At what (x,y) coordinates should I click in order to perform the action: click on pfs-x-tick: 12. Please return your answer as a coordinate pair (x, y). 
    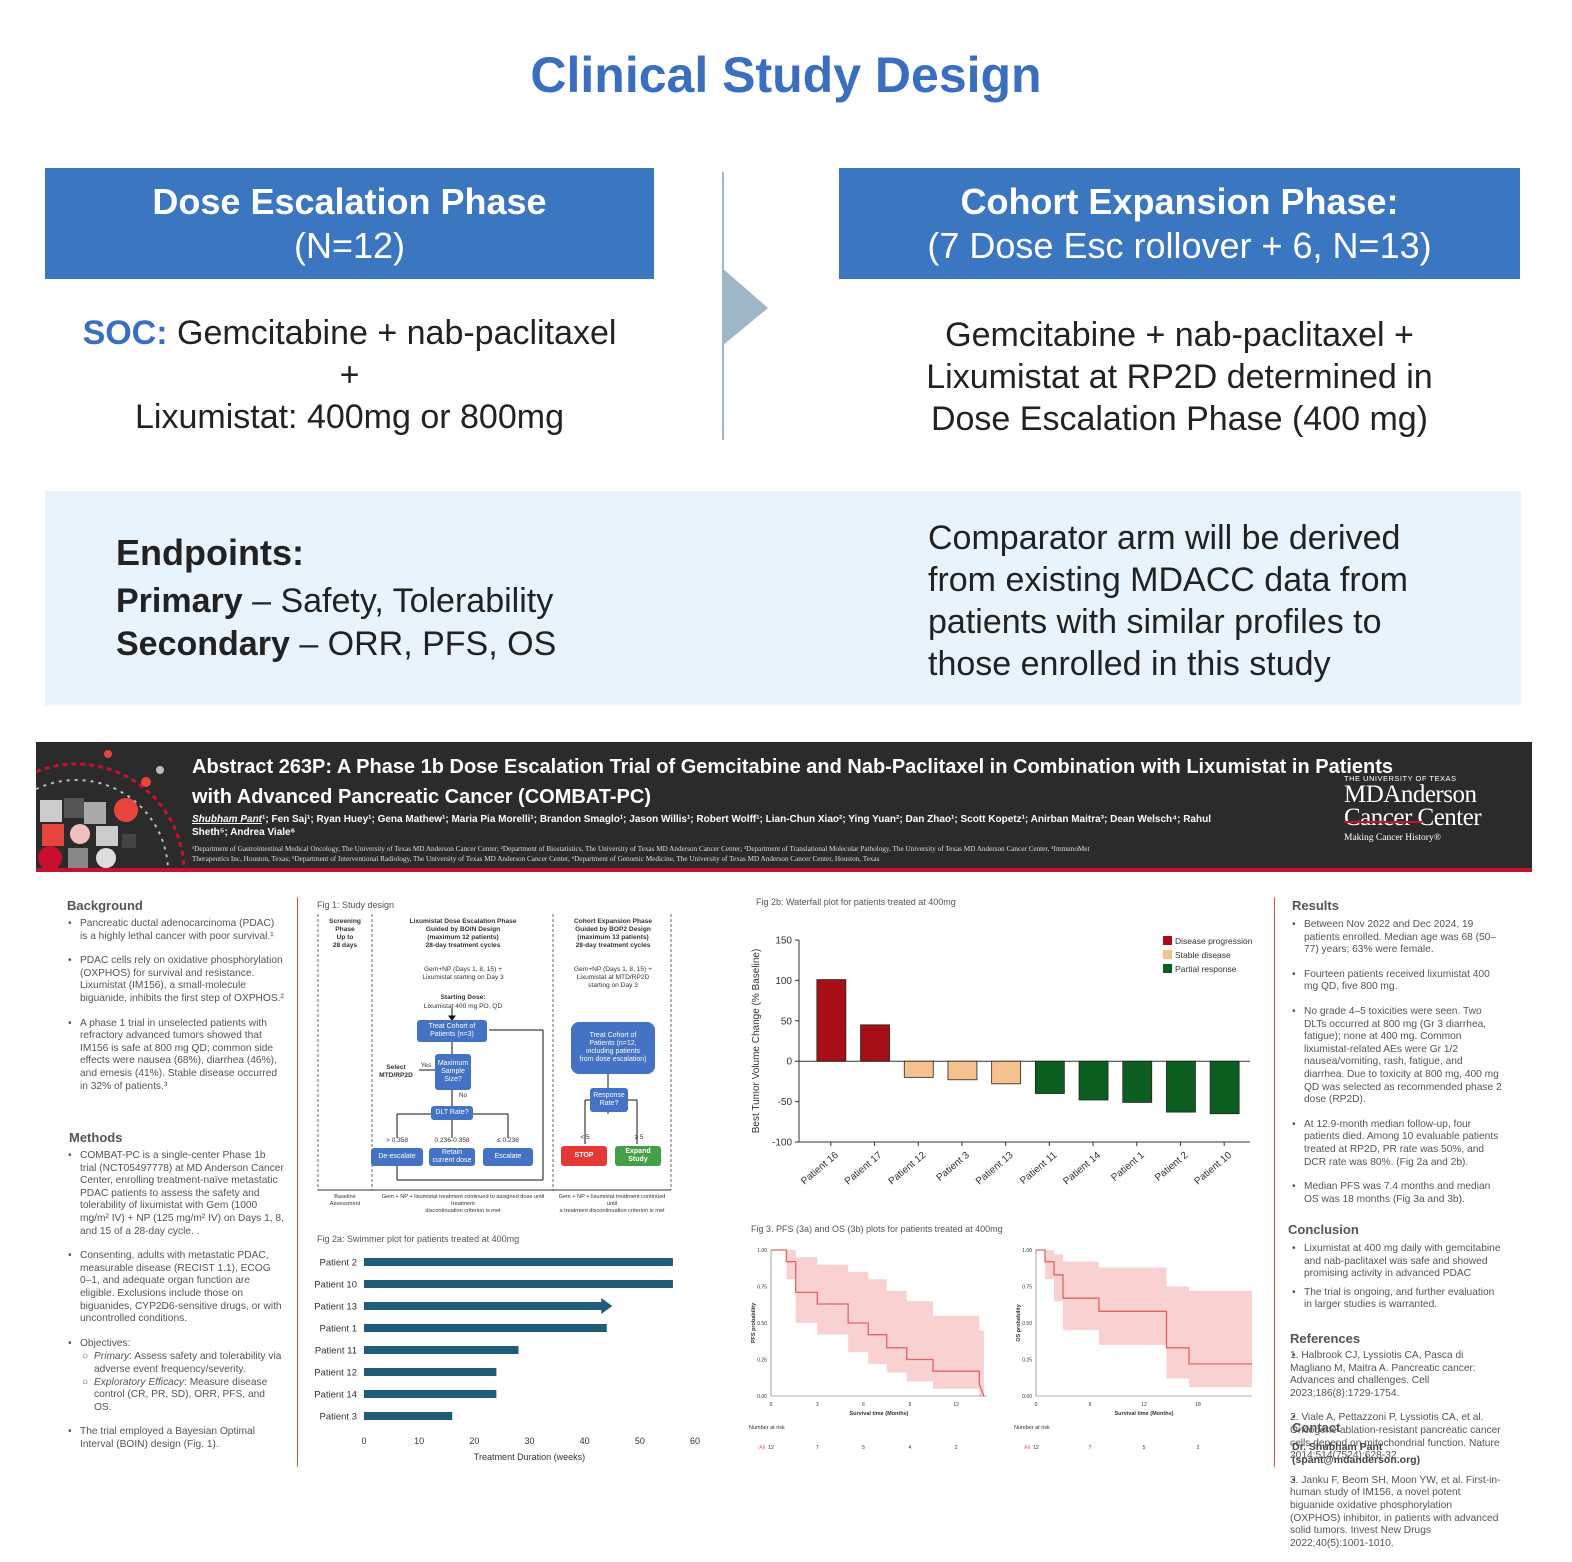
    Looking at the image, I should click on (956, 1405).